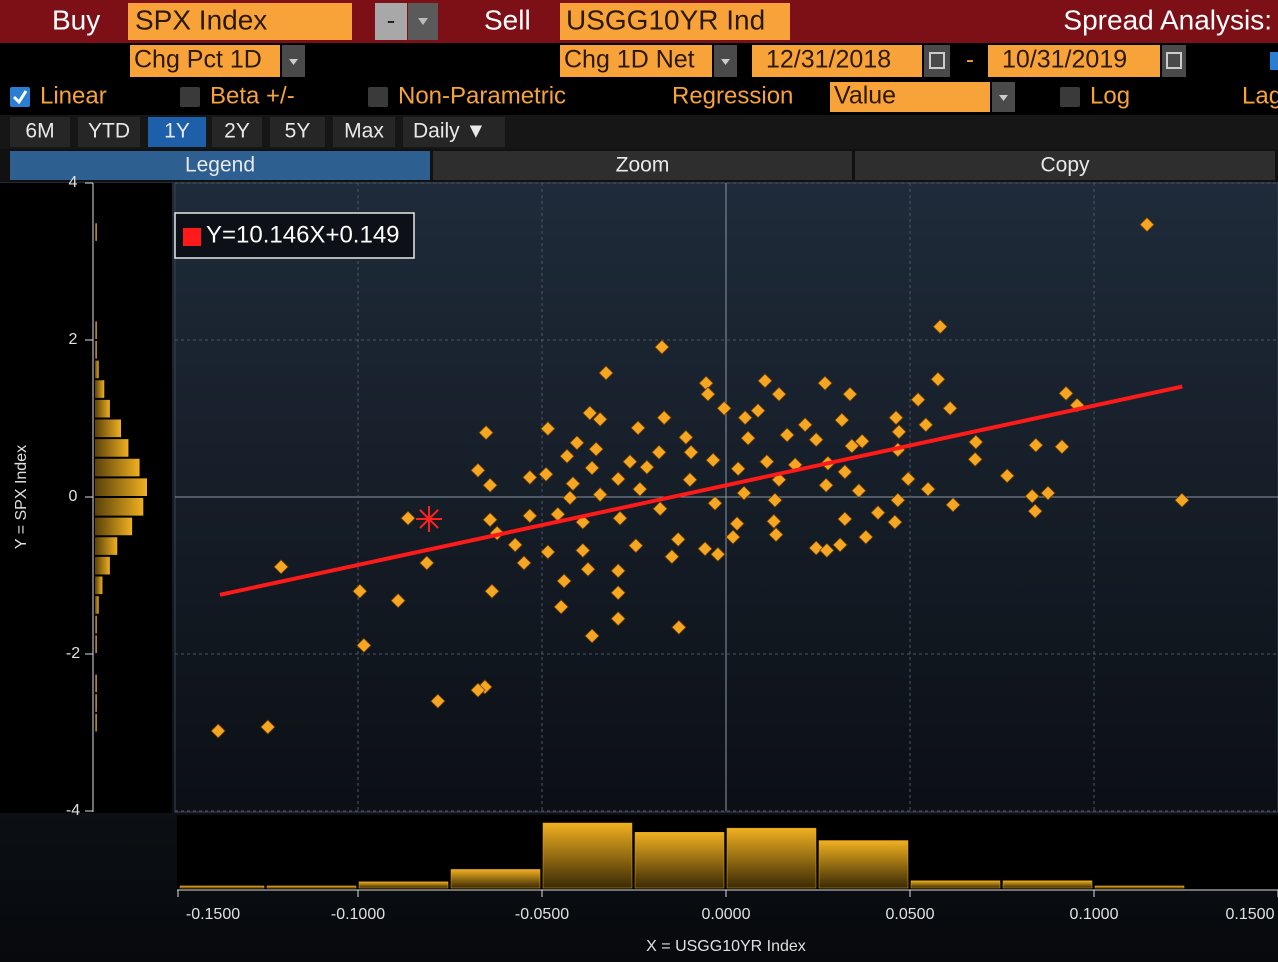 This screenshot has height=962, width=1278. Describe the element at coordinates (73, 339) in the screenshot. I see `y-tick-label: 2` at that location.